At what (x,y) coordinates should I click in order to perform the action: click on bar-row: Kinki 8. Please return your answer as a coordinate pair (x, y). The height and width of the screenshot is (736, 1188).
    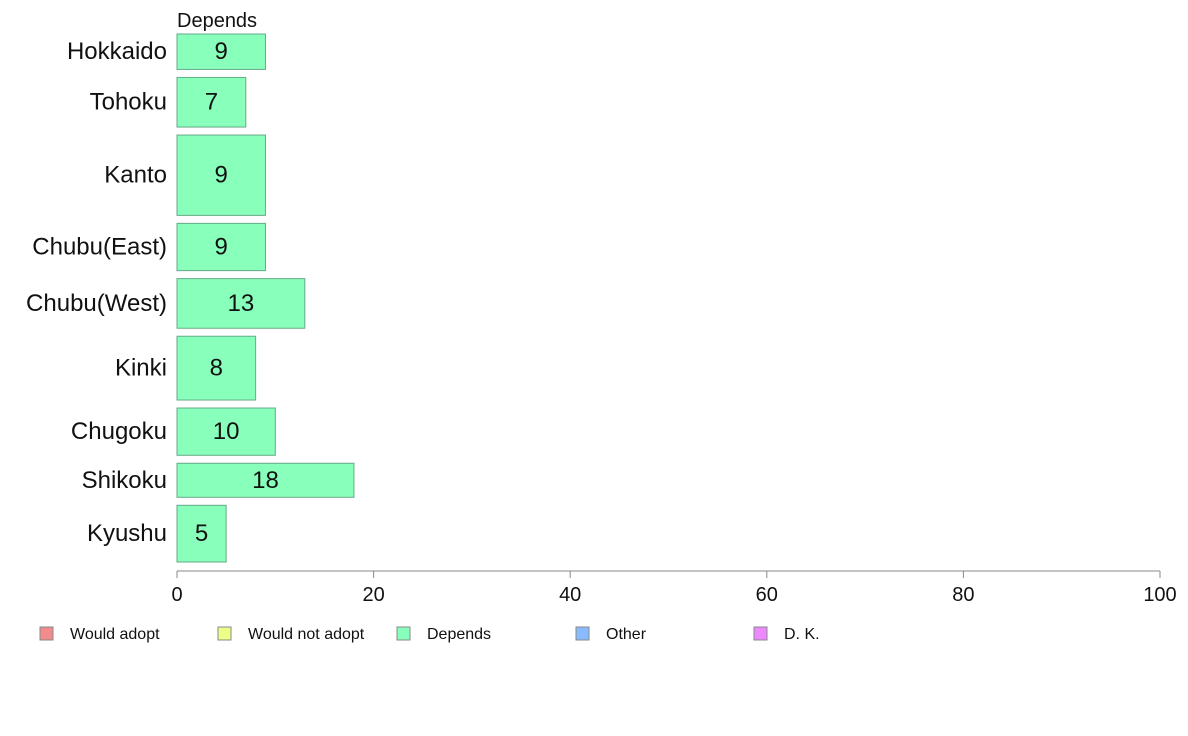
    Looking at the image, I should click on (186, 368).